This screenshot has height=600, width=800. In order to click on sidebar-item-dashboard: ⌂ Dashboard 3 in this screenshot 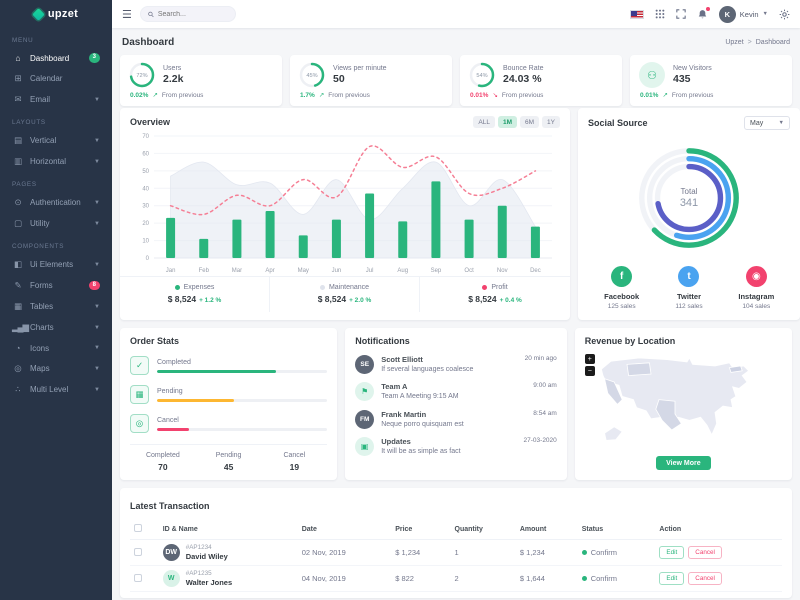, I will do `click(56, 58)`.